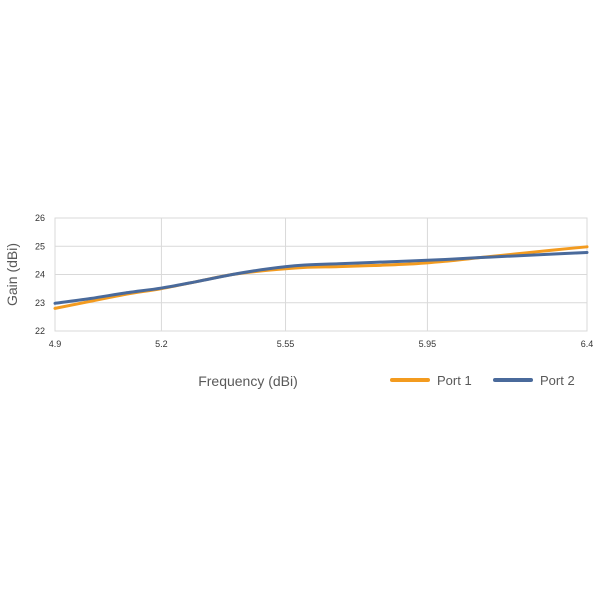 The height and width of the screenshot is (605, 600). I want to click on x-axis-ticks: 4.9 5.2 5.55 5.95 6.4, so click(321, 344).